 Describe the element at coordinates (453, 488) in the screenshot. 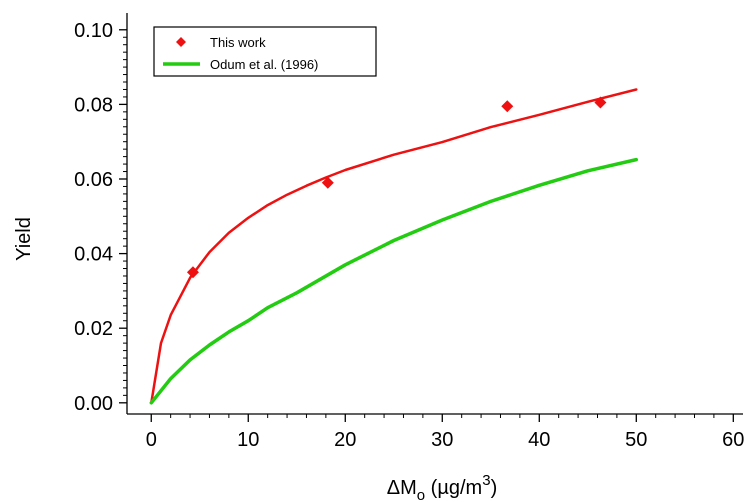

I see `x-axis-title-units: (µg/m` at that location.